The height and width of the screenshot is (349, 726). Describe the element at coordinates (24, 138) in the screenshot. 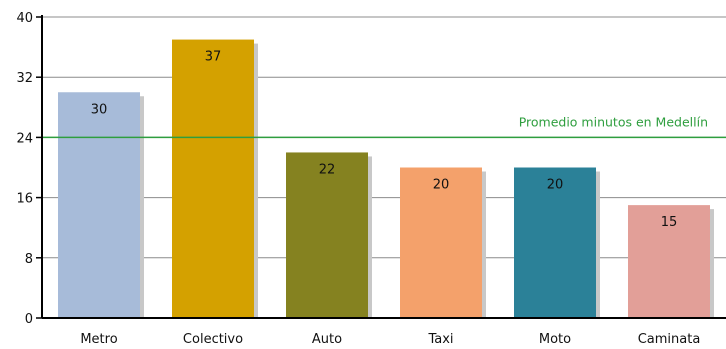

I see `y-tick-label: 24` at that location.